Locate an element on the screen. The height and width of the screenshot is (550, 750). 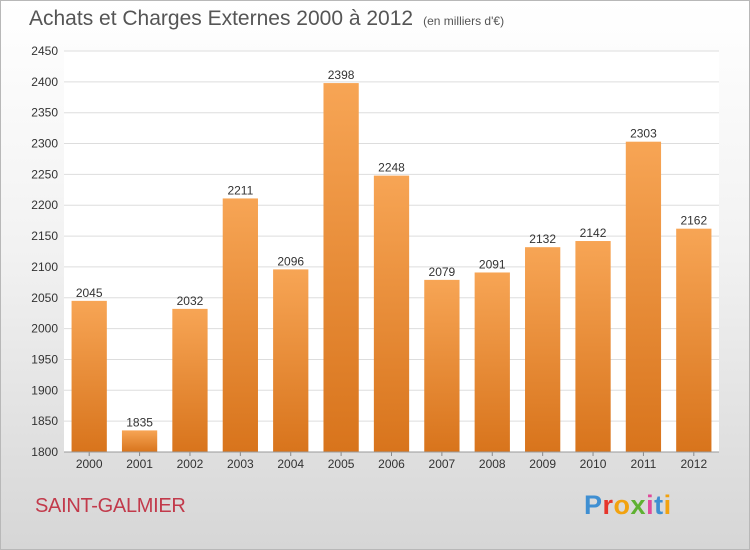
data-label: 2162 is located at coordinates (693, 221).